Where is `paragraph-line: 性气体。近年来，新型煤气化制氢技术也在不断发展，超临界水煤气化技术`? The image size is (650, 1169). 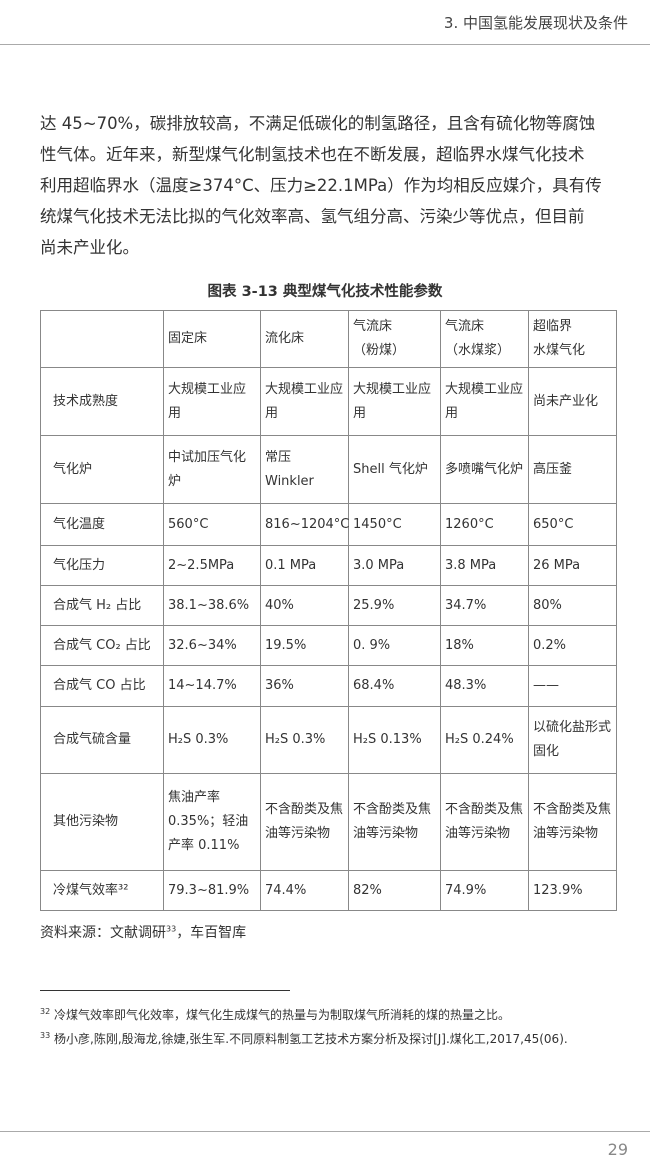
paragraph-line: 性气体。近年来，新型煤气化制氢技术也在不断发展，超临界水煤气化技术 is located at coordinates (312, 154).